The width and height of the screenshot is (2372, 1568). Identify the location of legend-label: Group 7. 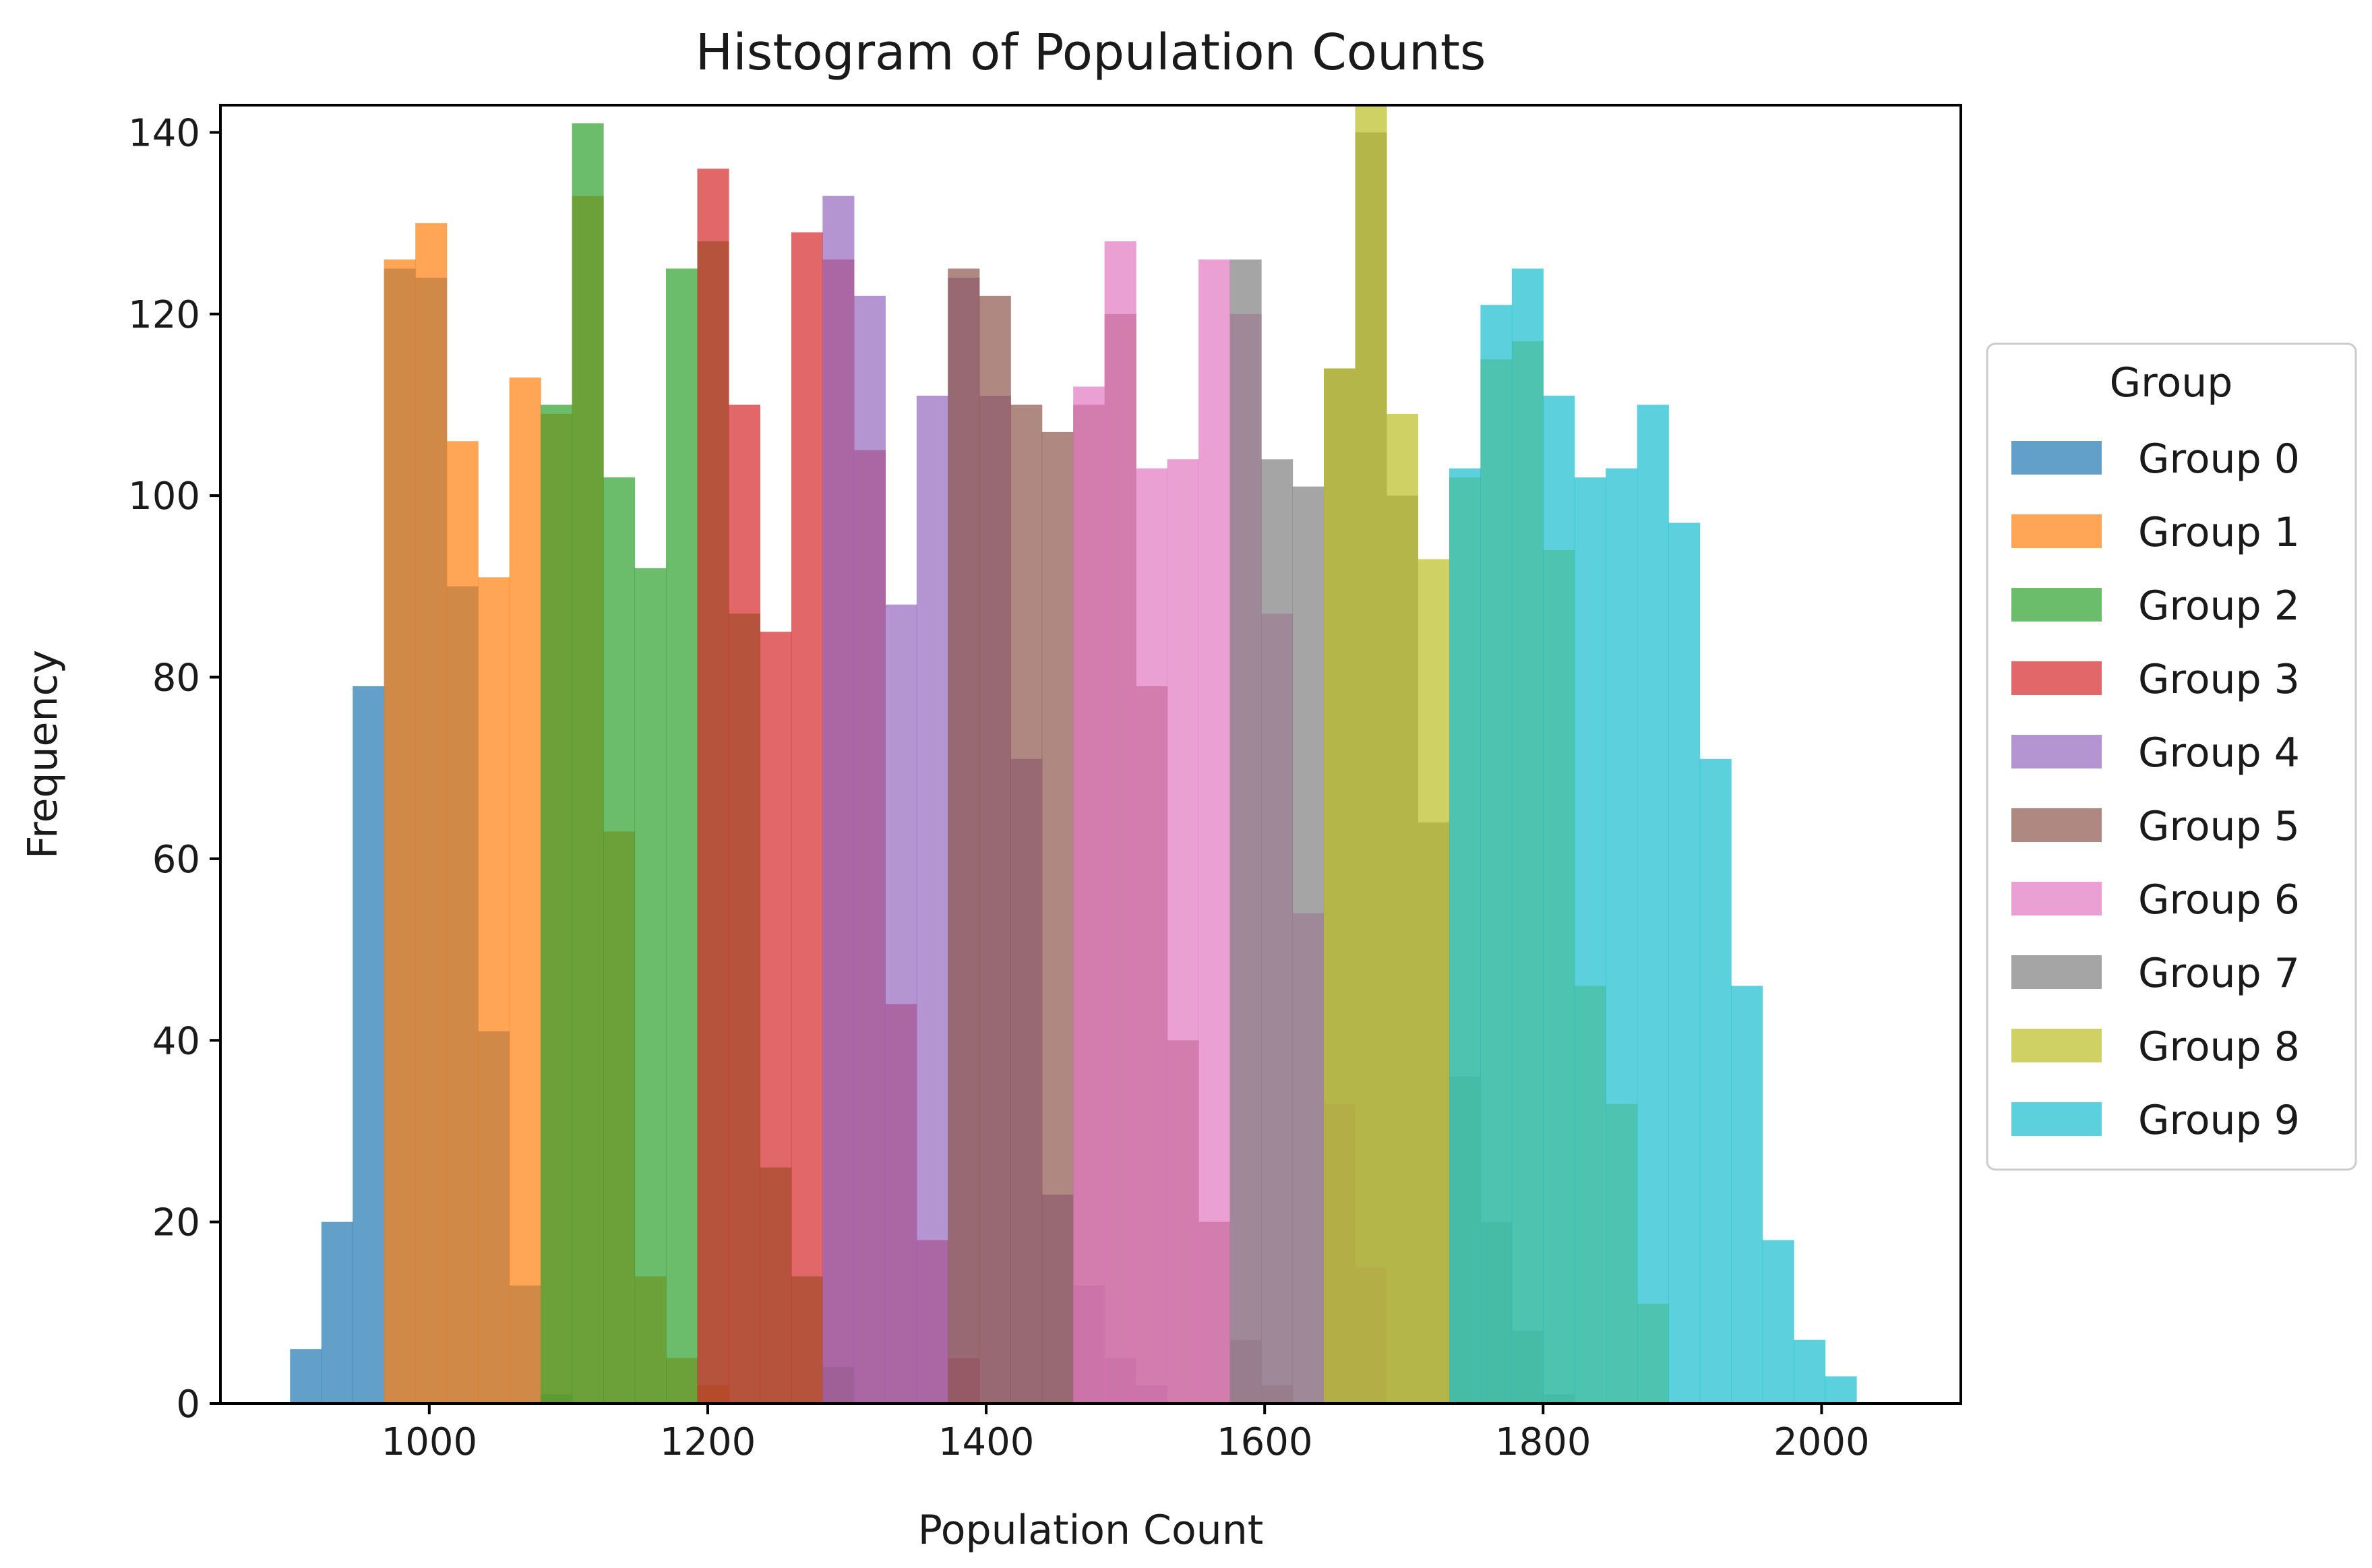
(2219, 973).